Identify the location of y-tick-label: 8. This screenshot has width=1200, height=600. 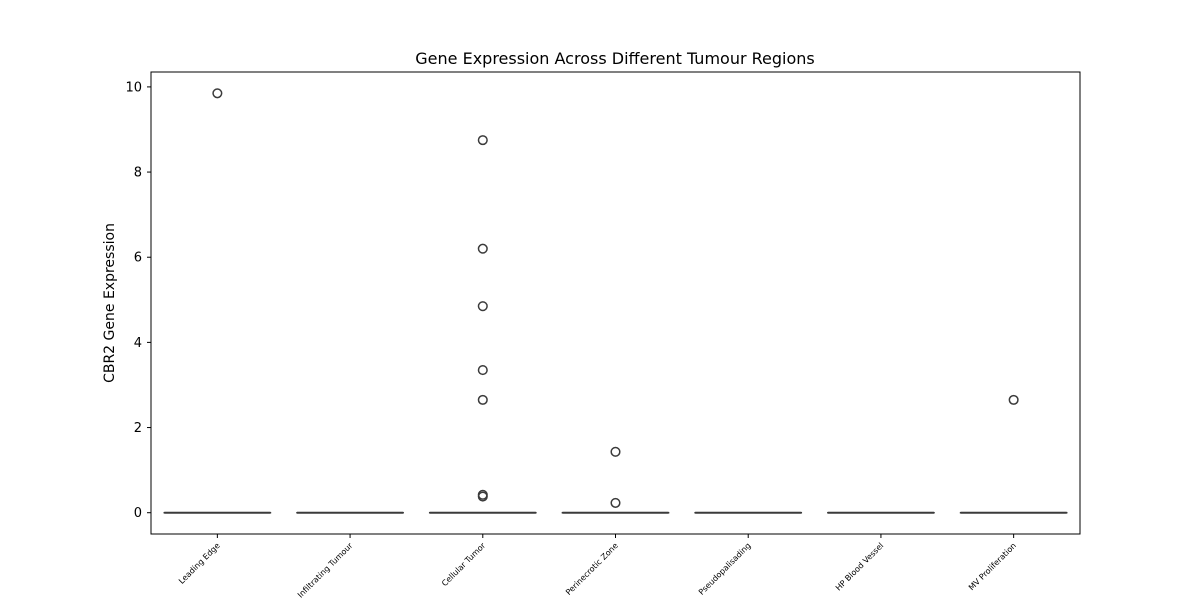
(138, 173).